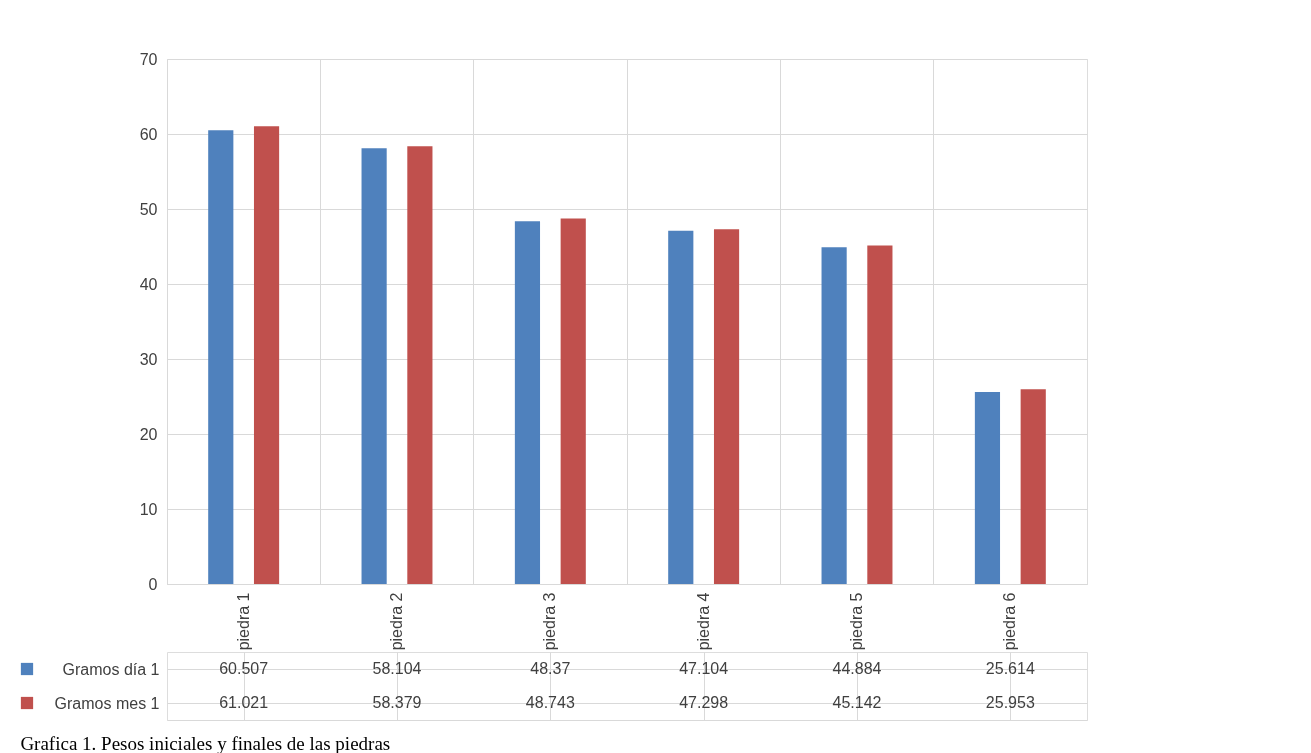 The height and width of the screenshot is (753, 1311). Describe the element at coordinates (205, 742) in the screenshot. I see `text: Grafica 1. Pesos iniciales y finales de las piedras` at that location.